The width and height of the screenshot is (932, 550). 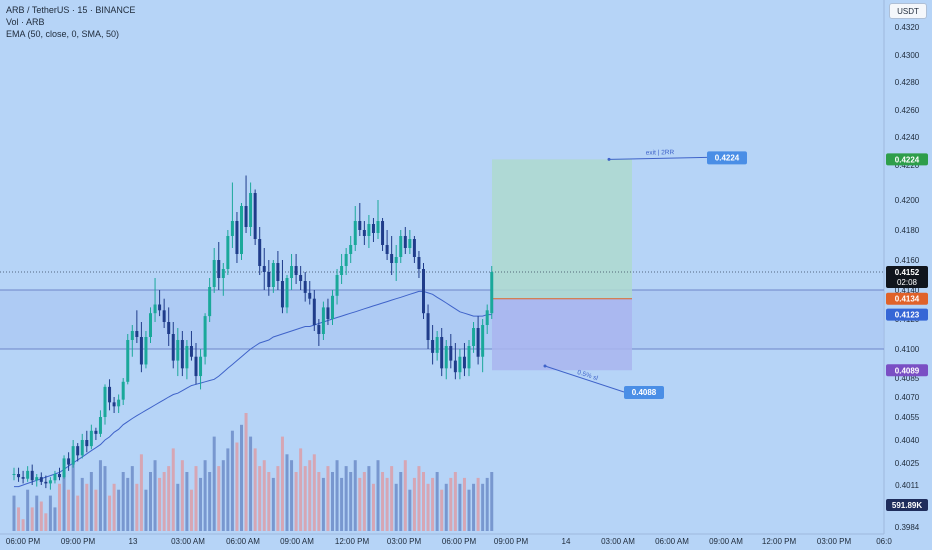 I want to click on target-zone, so click(x=562, y=229).